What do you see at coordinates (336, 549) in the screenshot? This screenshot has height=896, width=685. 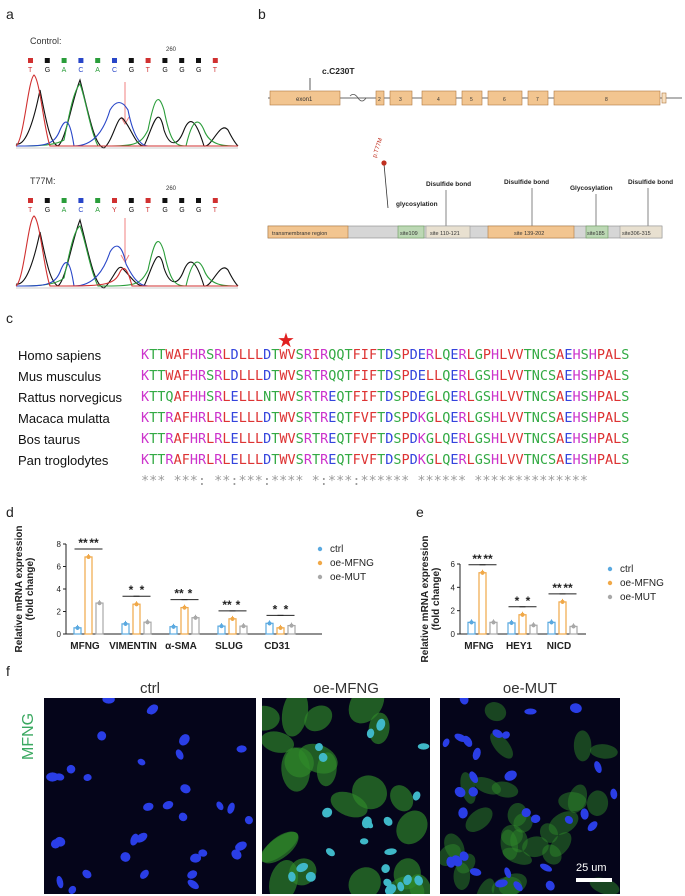 I see `legend-label: ctrl` at bounding box center [336, 549].